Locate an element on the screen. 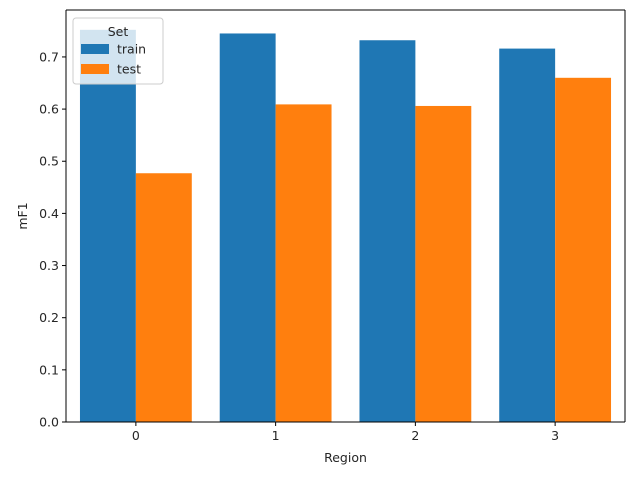 This screenshot has width=640, height=480. y-tick-label: 0.4 is located at coordinates (49, 213).